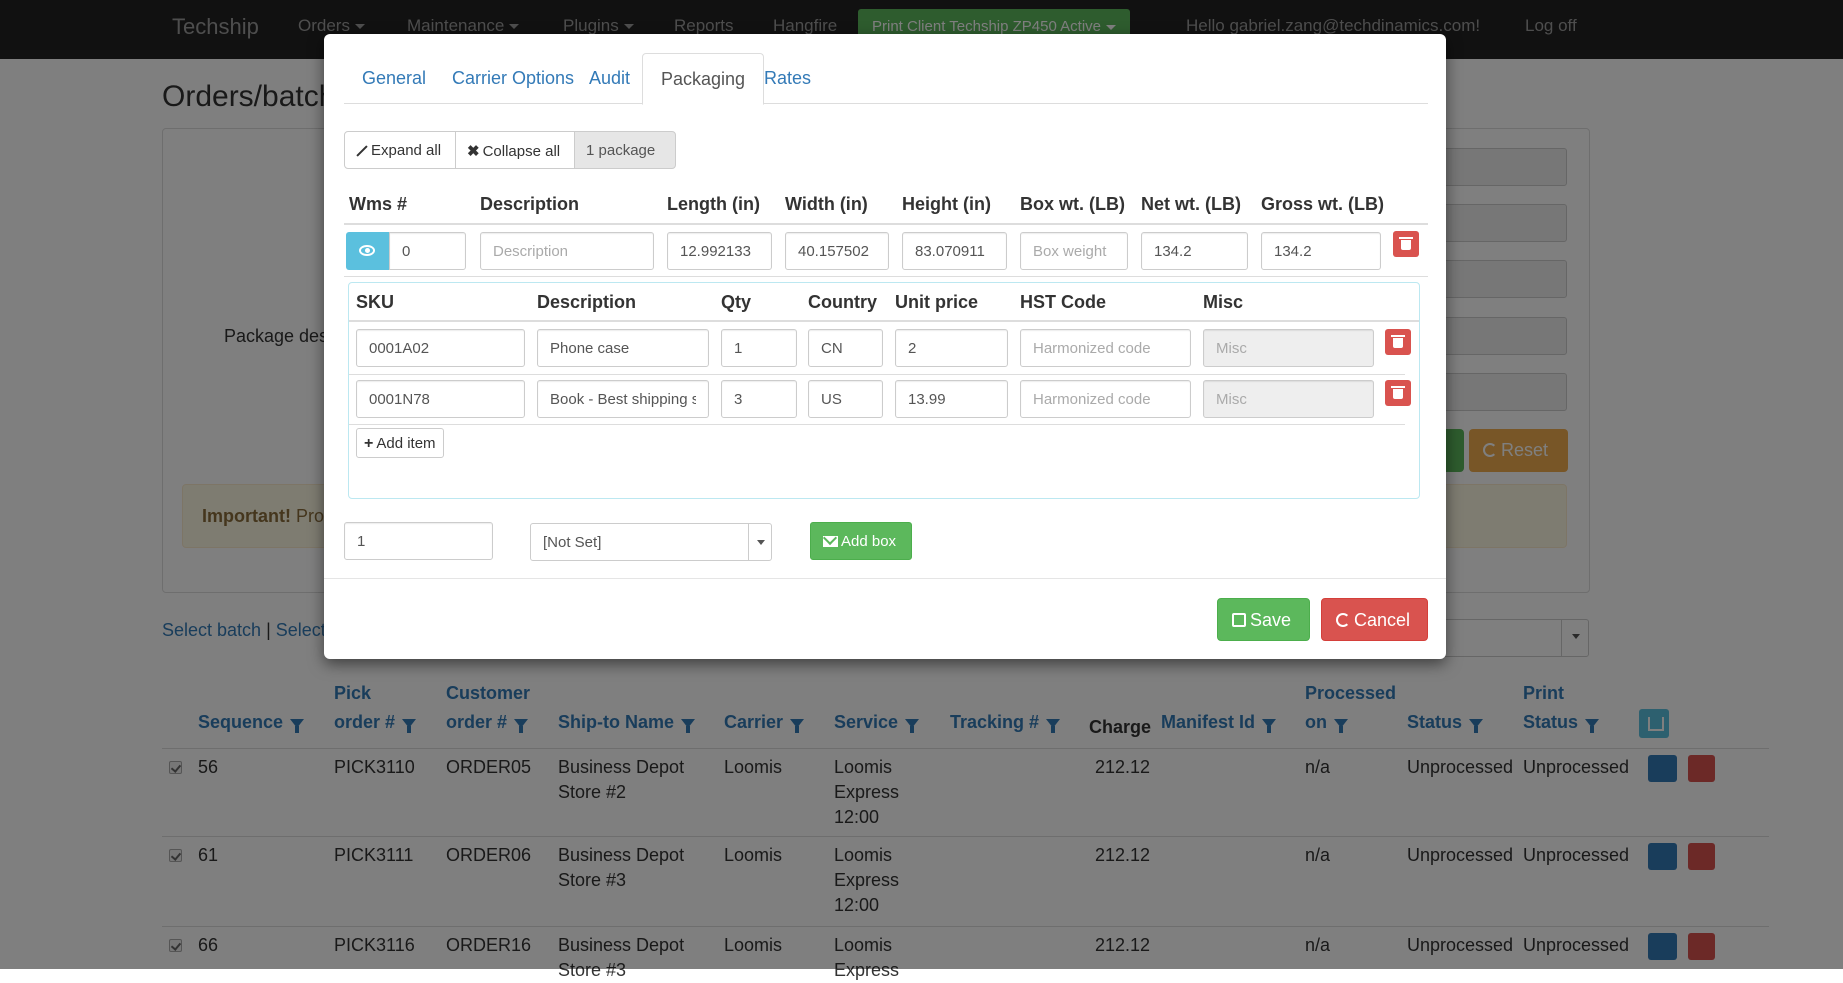 The height and width of the screenshot is (983, 1843). I want to click on col-qty: Qty, so click(736, 302).